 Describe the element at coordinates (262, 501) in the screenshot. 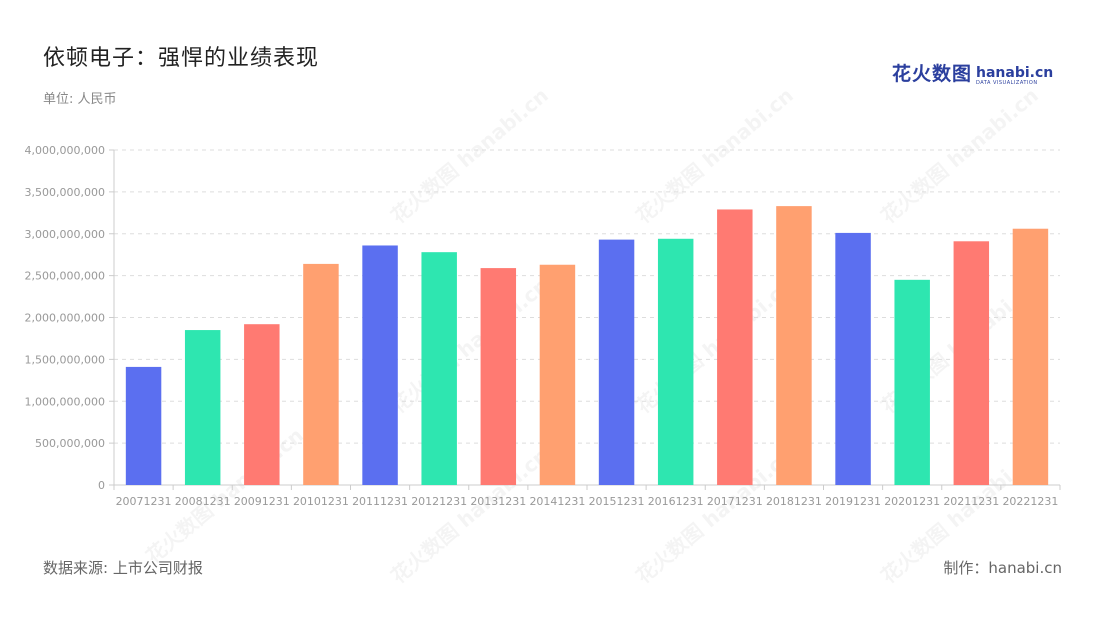

I see `x-tick-label: 20091231` at that location.